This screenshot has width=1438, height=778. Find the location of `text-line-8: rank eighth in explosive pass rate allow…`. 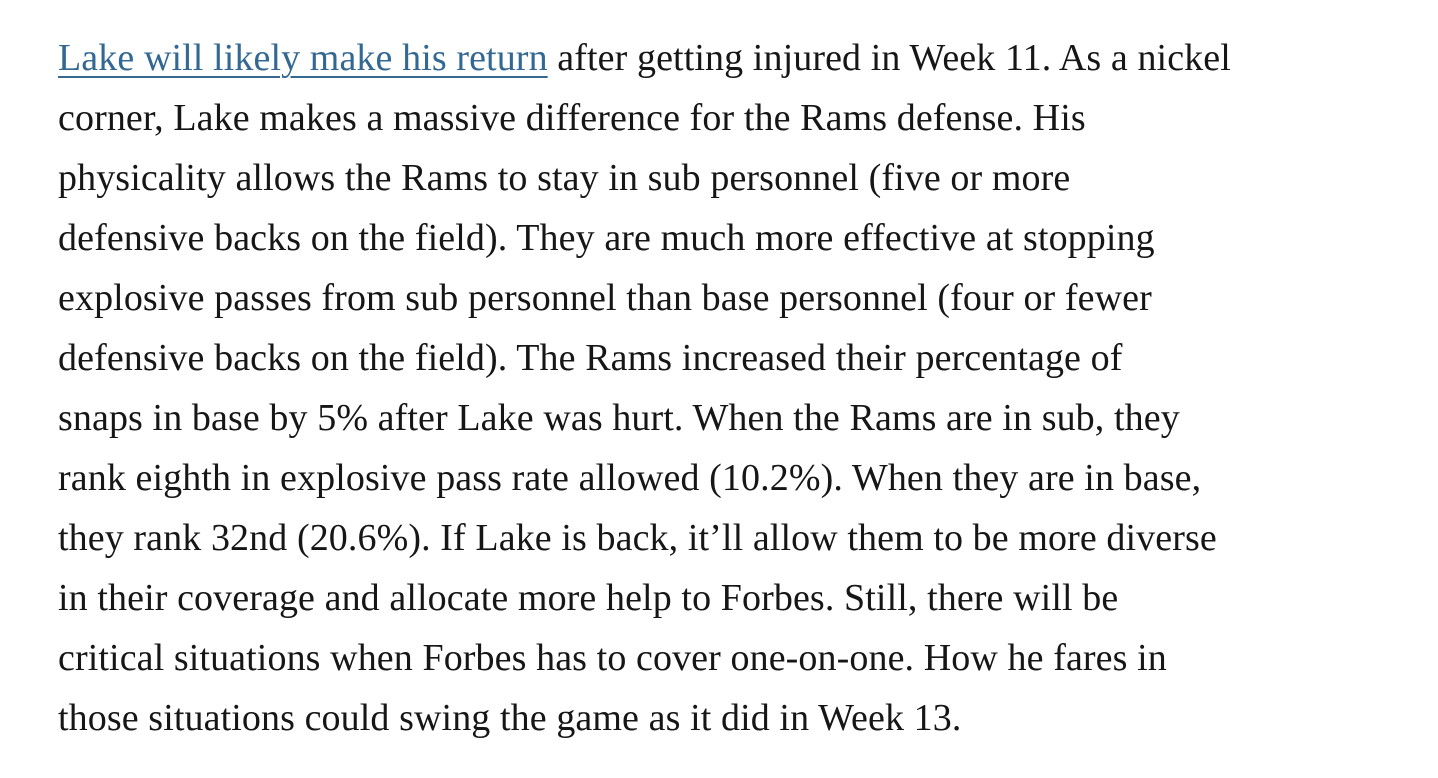

text-line-8: rank eighth in explosive pass rate allow… is located at coordinates (630, 478).